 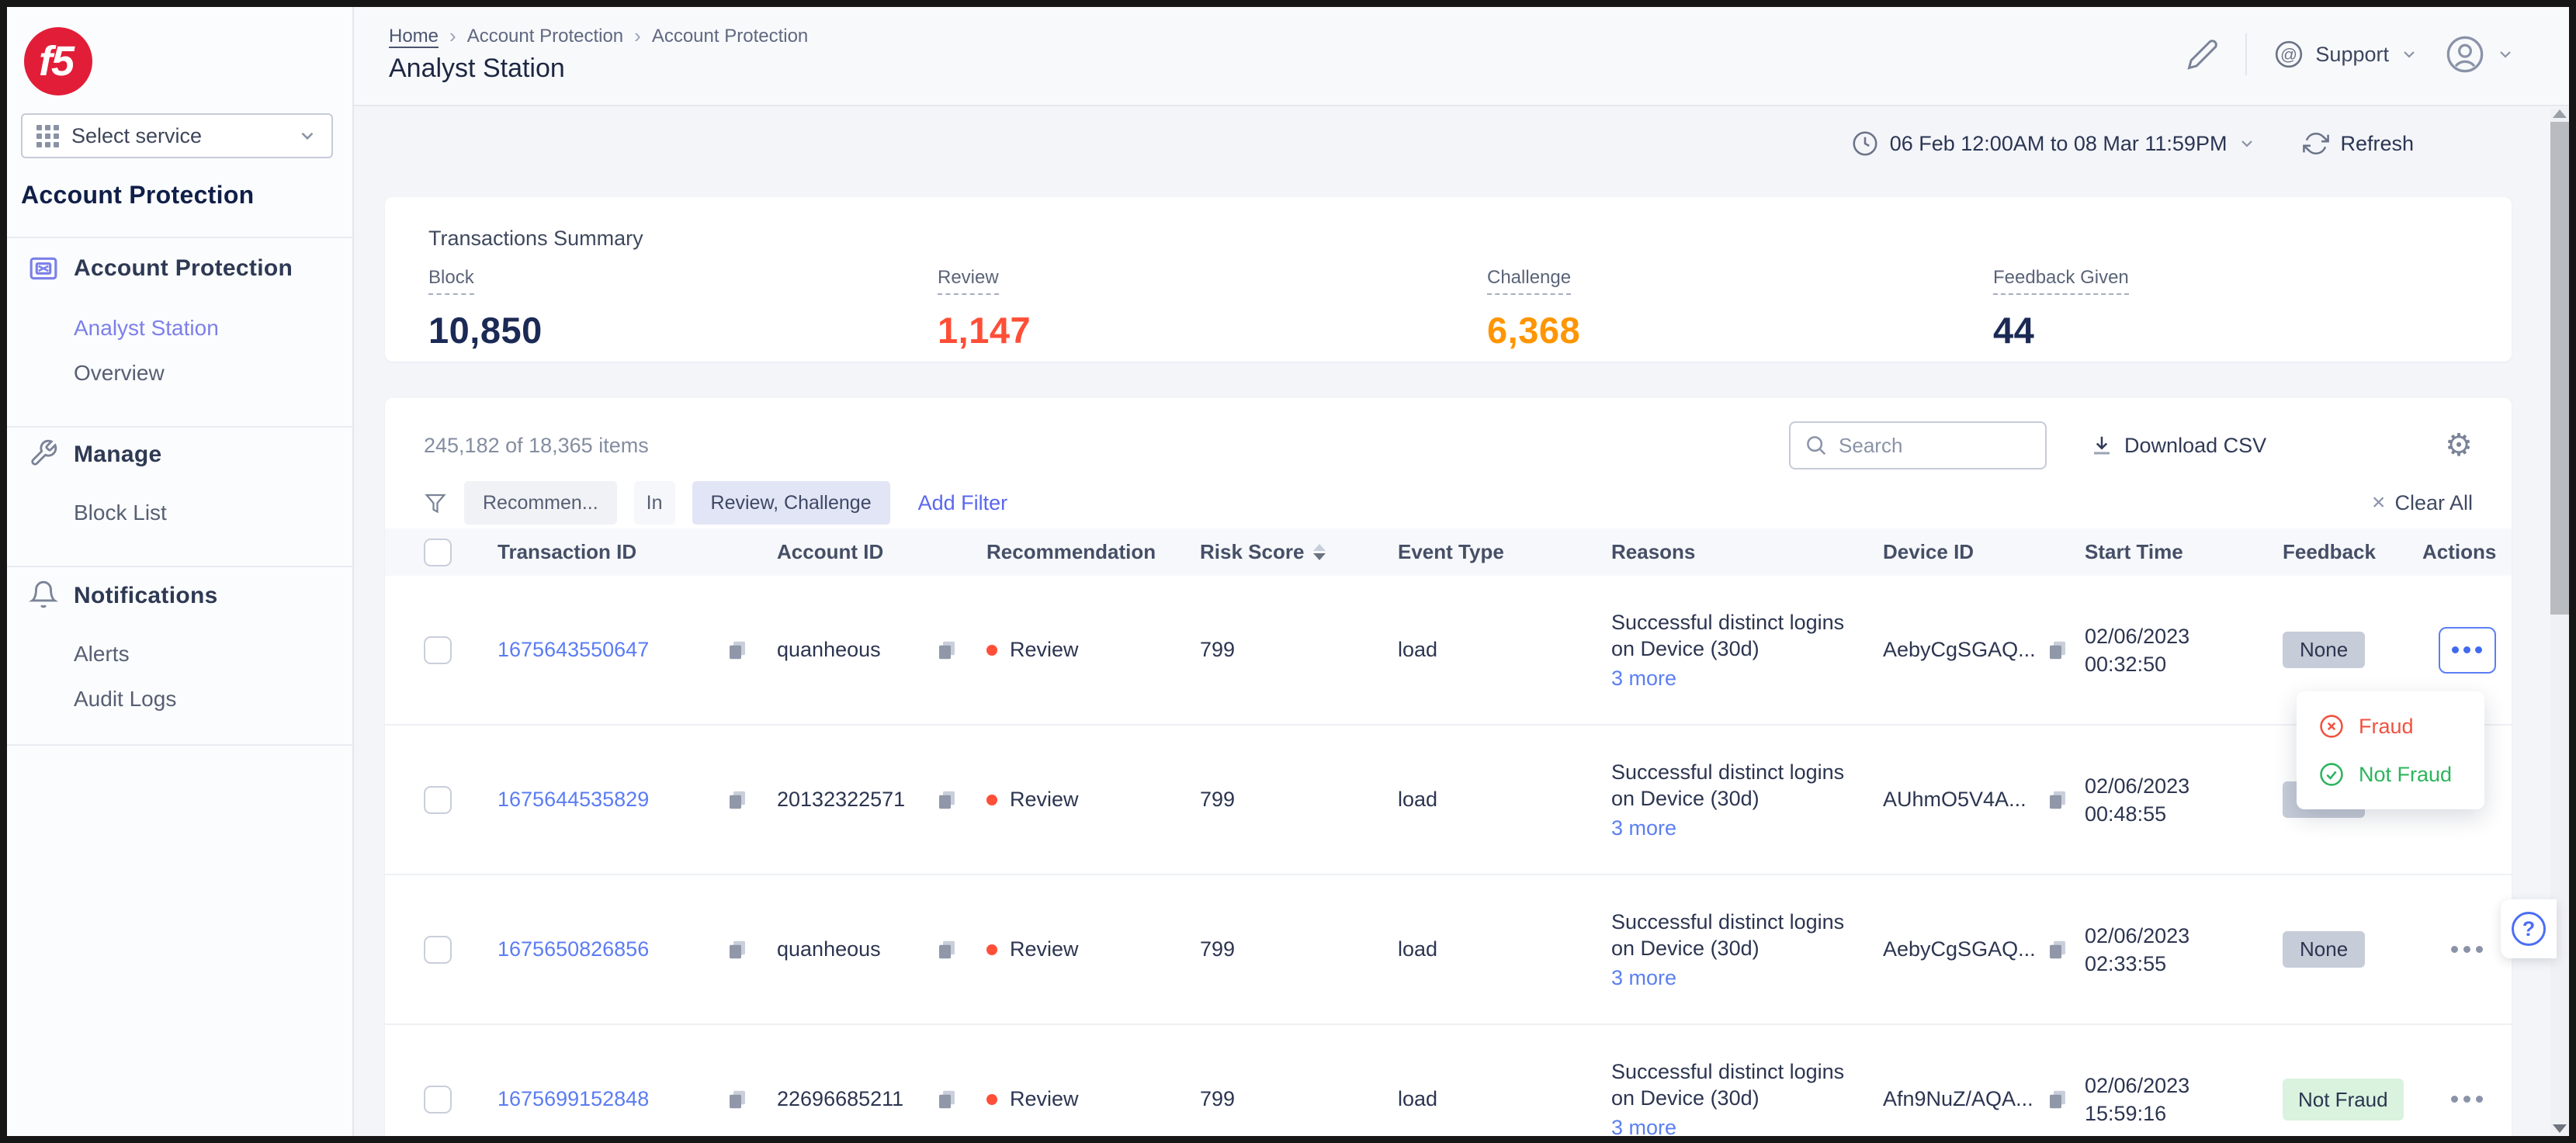 I want to click on stat-challenge-label: Challenge, so click(x=1529, y=281).